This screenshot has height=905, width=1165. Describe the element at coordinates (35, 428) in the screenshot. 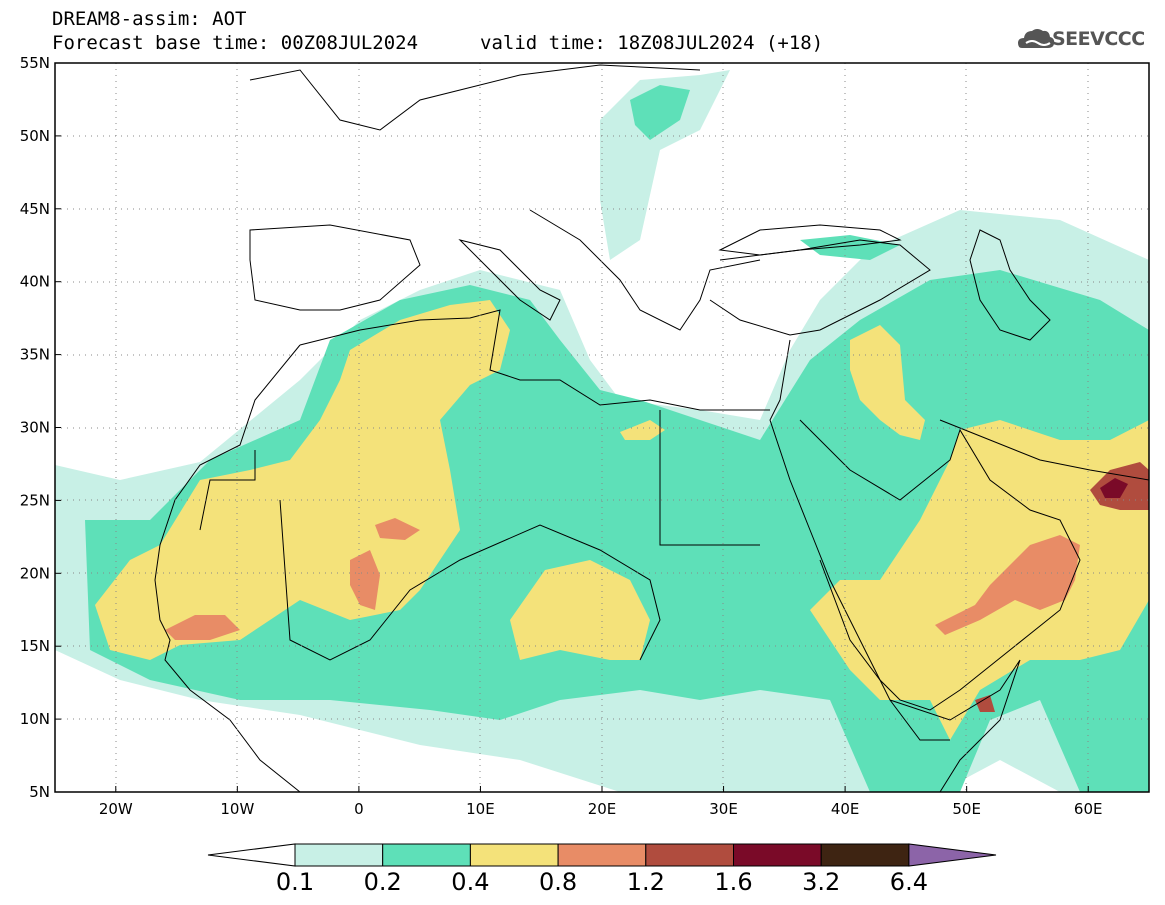

I see `lat-tick-label: 30N` at that location.